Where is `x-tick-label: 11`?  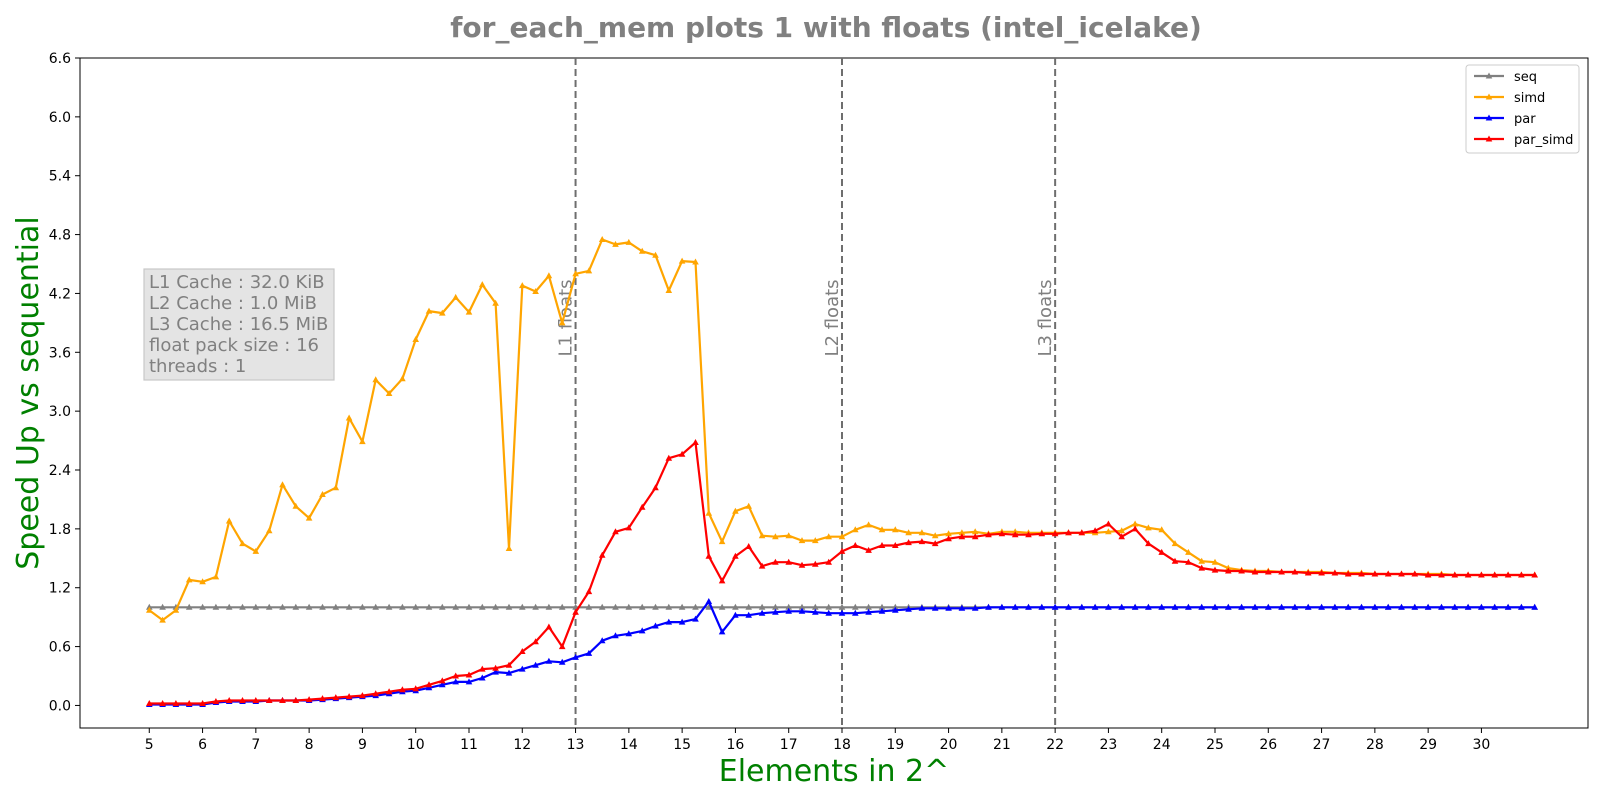
x-tick-label: 11 is located at coordinates (469, 745).